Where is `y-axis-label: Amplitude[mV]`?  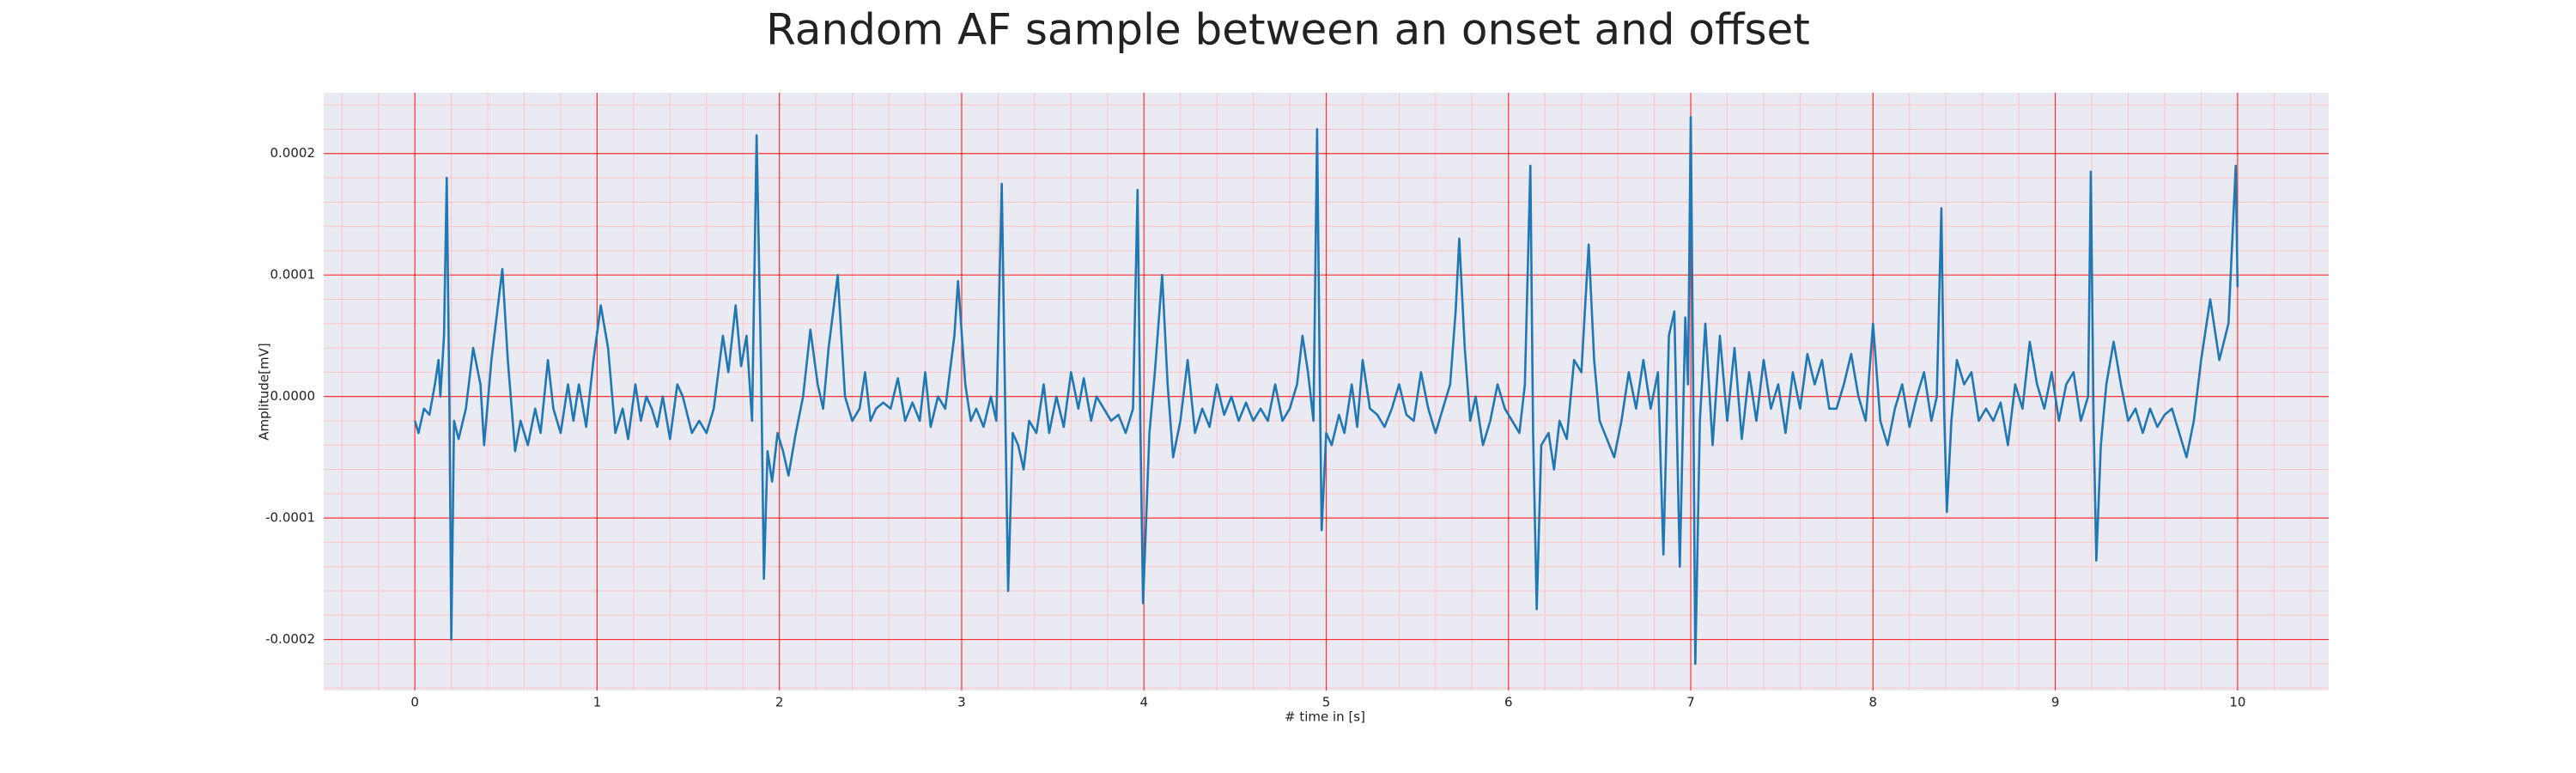 y-axis-label: Amplitude[mV] is located at coordinates (264, 391).